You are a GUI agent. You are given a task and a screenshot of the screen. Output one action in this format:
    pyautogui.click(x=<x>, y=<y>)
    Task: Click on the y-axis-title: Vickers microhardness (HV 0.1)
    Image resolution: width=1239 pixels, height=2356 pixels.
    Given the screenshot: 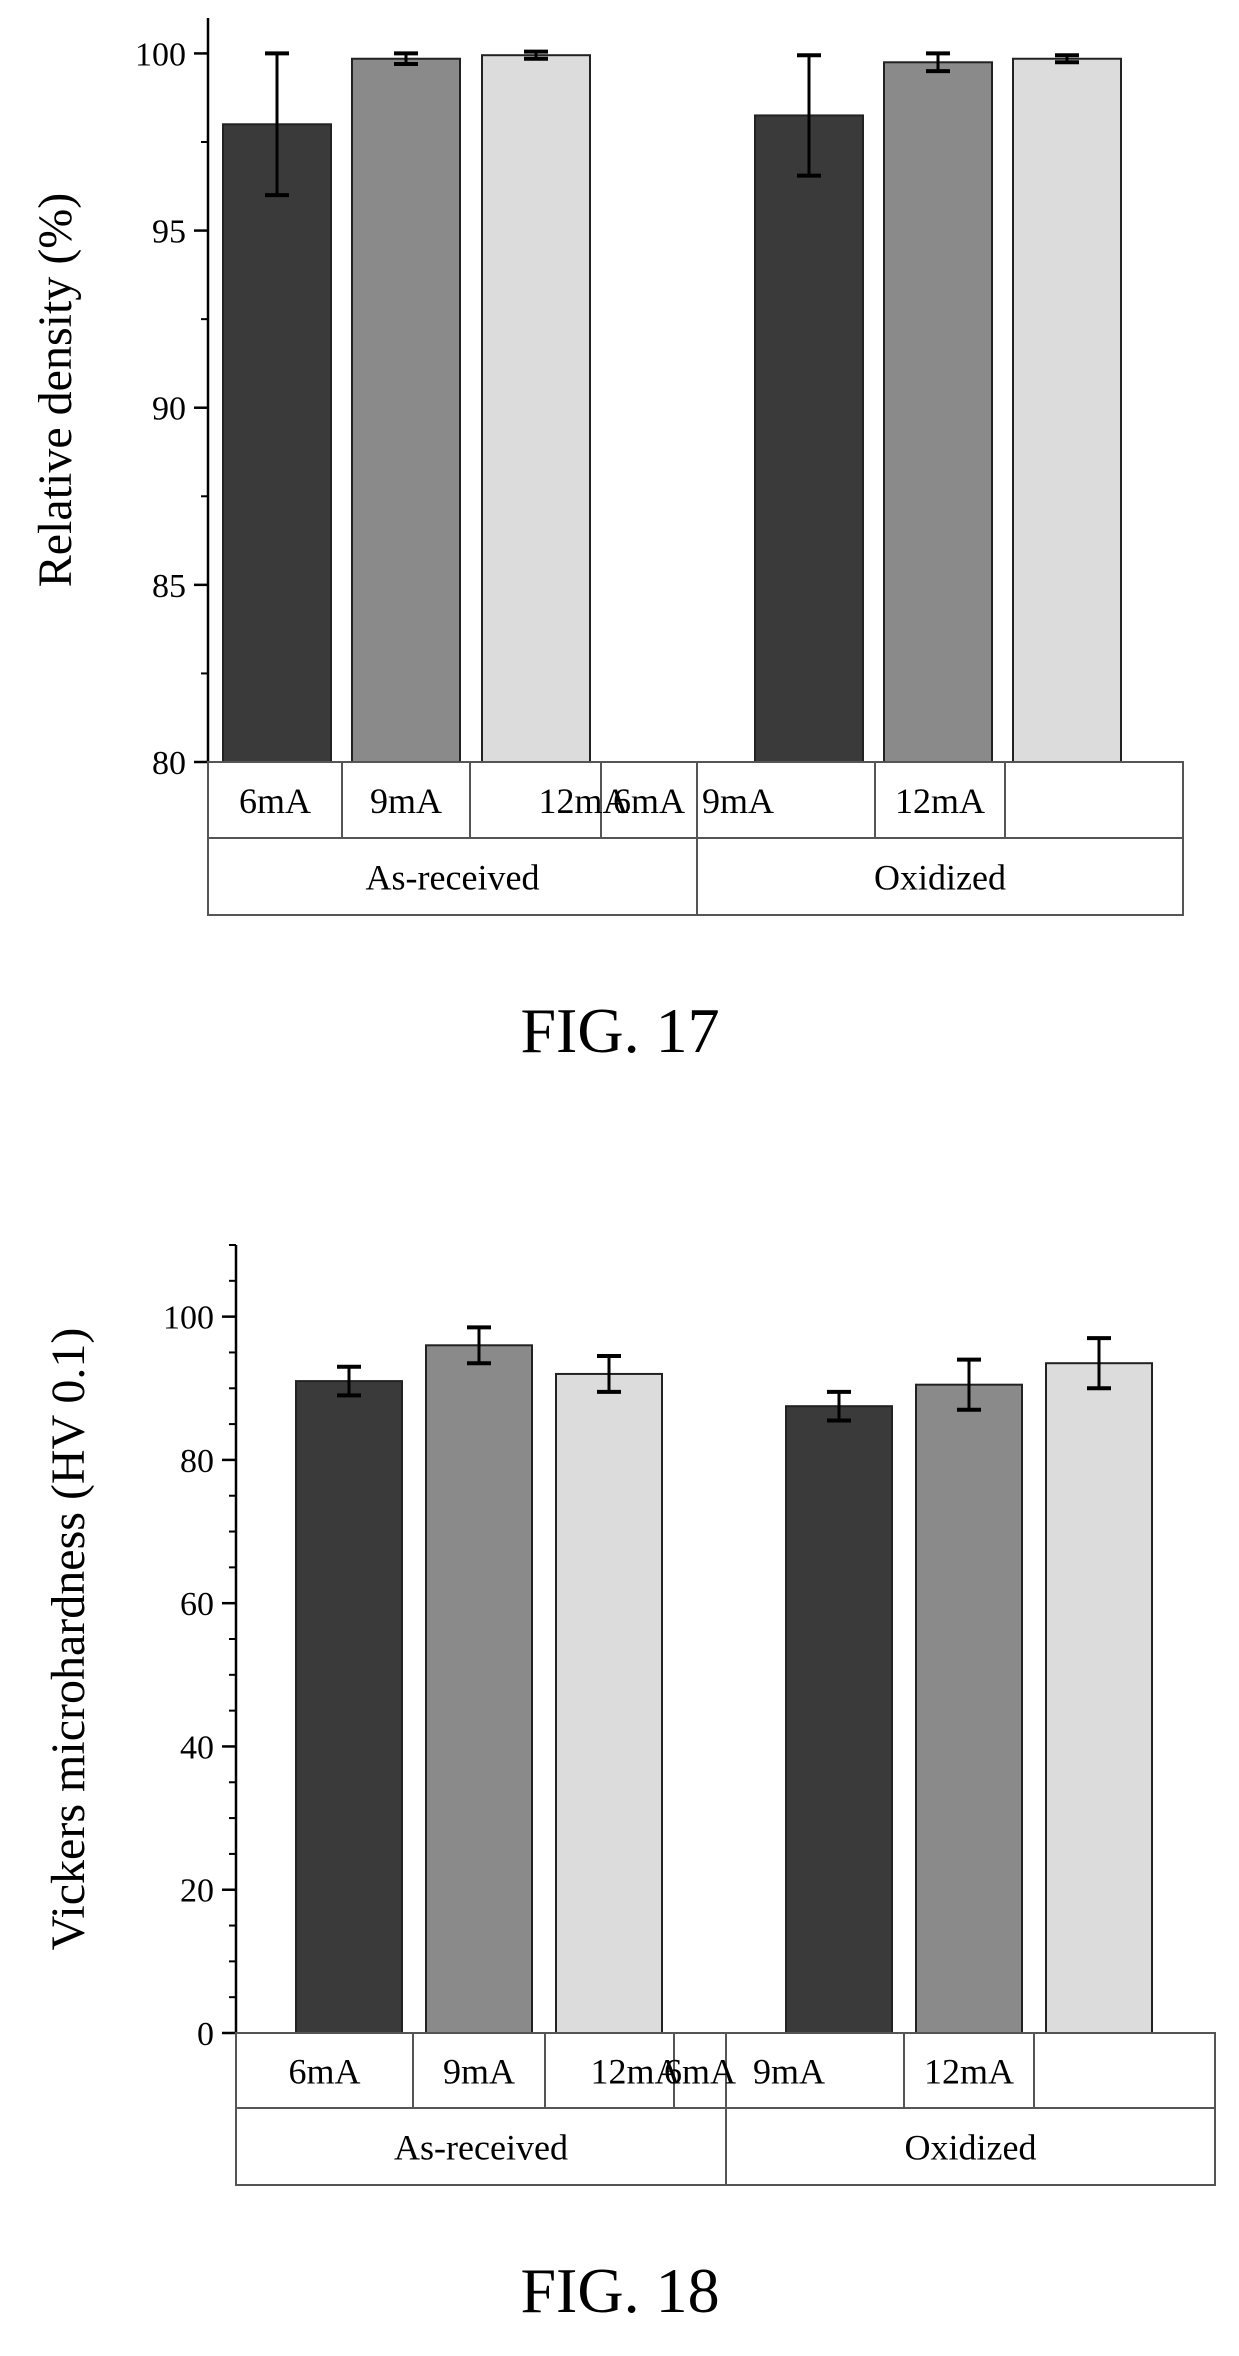 What is the action you would take?
    pyautogui.click(x=68, y=1639)
    